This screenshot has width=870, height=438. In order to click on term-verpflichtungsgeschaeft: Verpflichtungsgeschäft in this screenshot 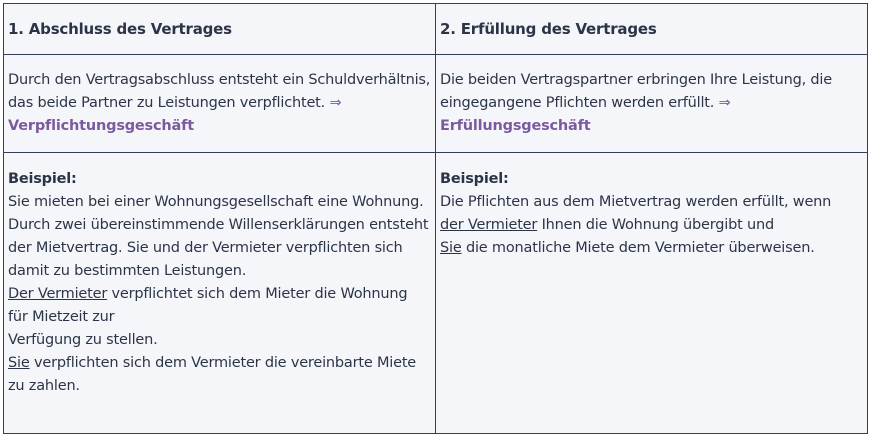, I will do `click(101, 126)`.